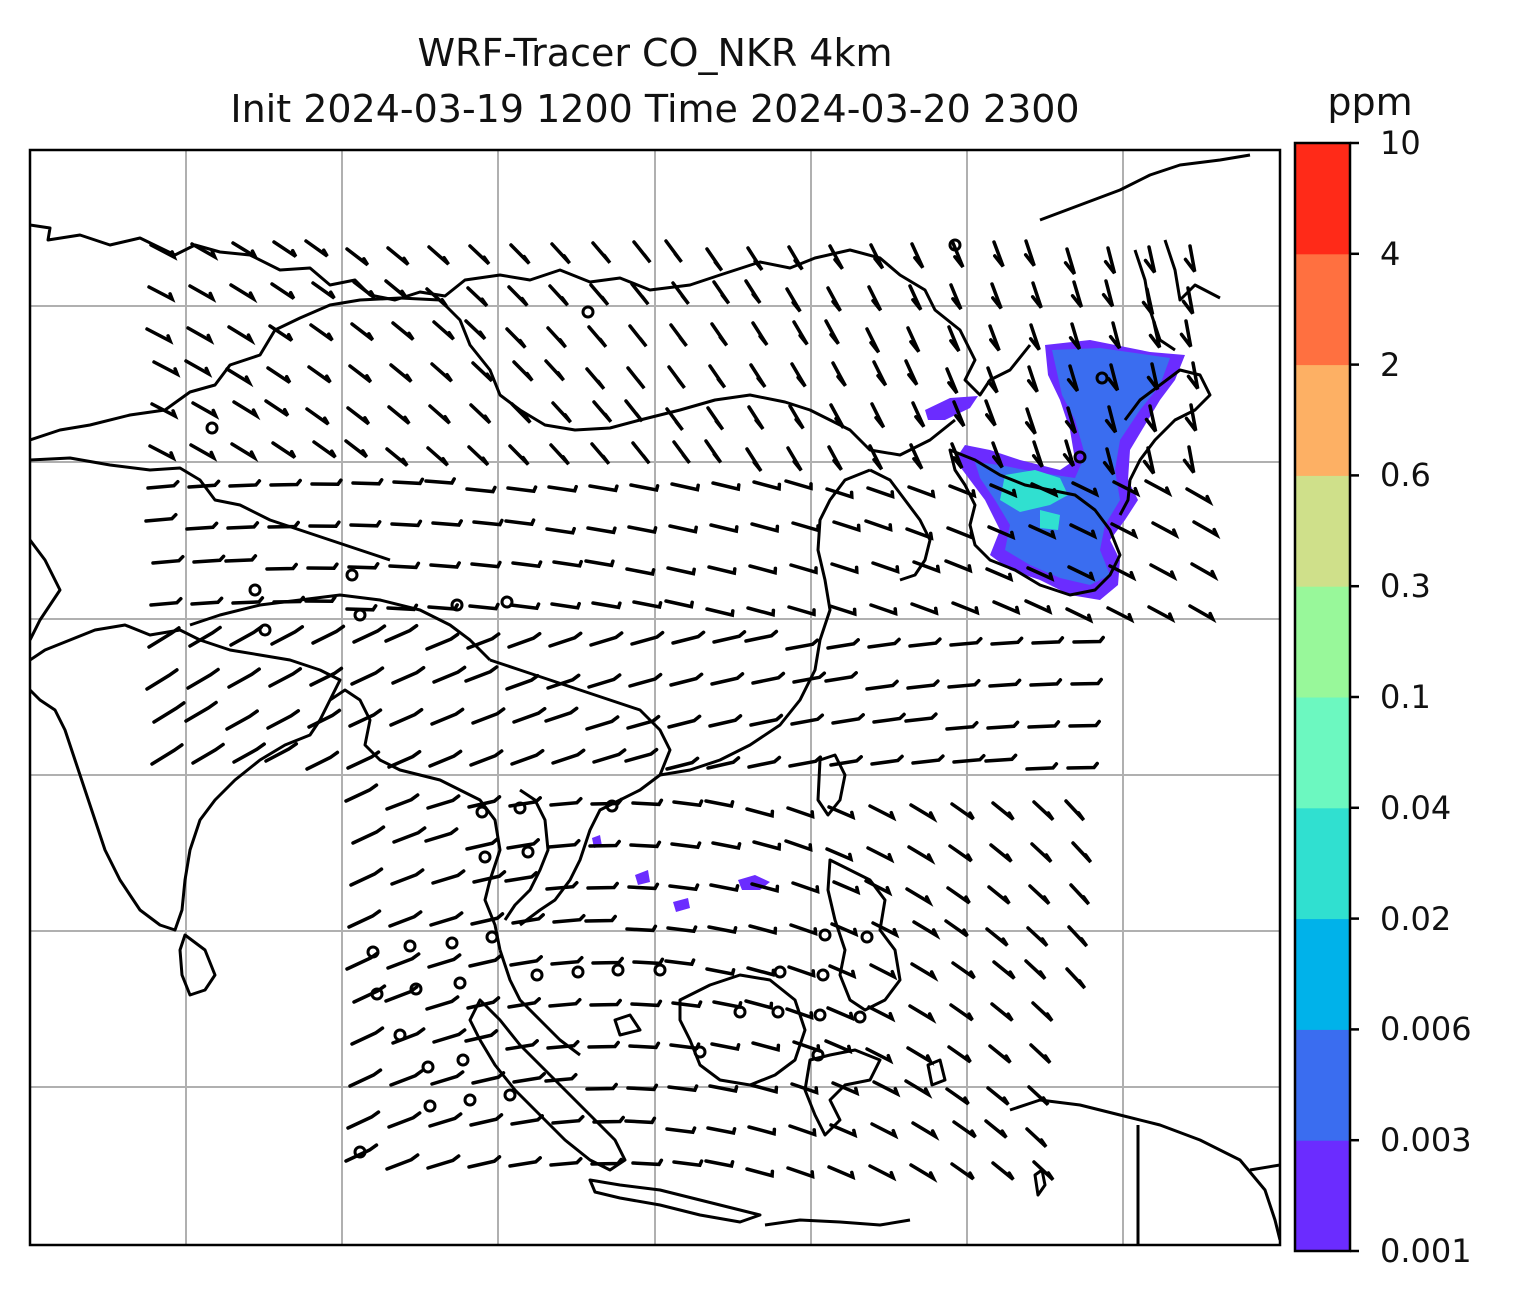 The width and height of the screenshot is (1528, 1306). Describe the element at coordinates (1322, 753) in the screenshot. I see `colorbar-segment` at that location.